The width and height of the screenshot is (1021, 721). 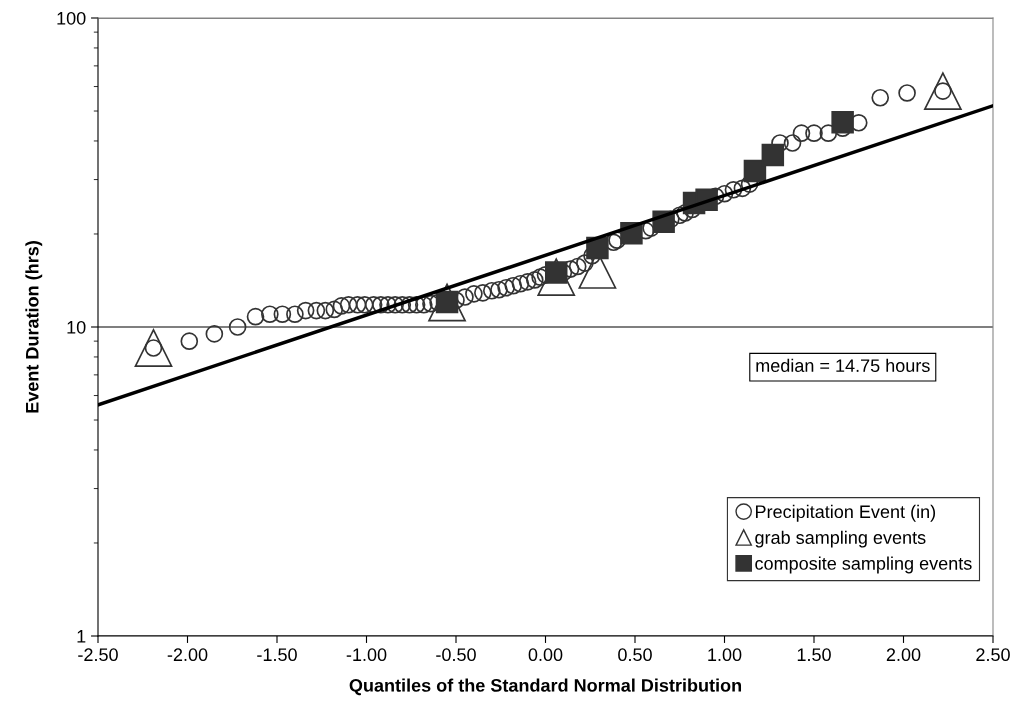 I want to click on x-tick-label: 2.00, so click(x=903, y=655).